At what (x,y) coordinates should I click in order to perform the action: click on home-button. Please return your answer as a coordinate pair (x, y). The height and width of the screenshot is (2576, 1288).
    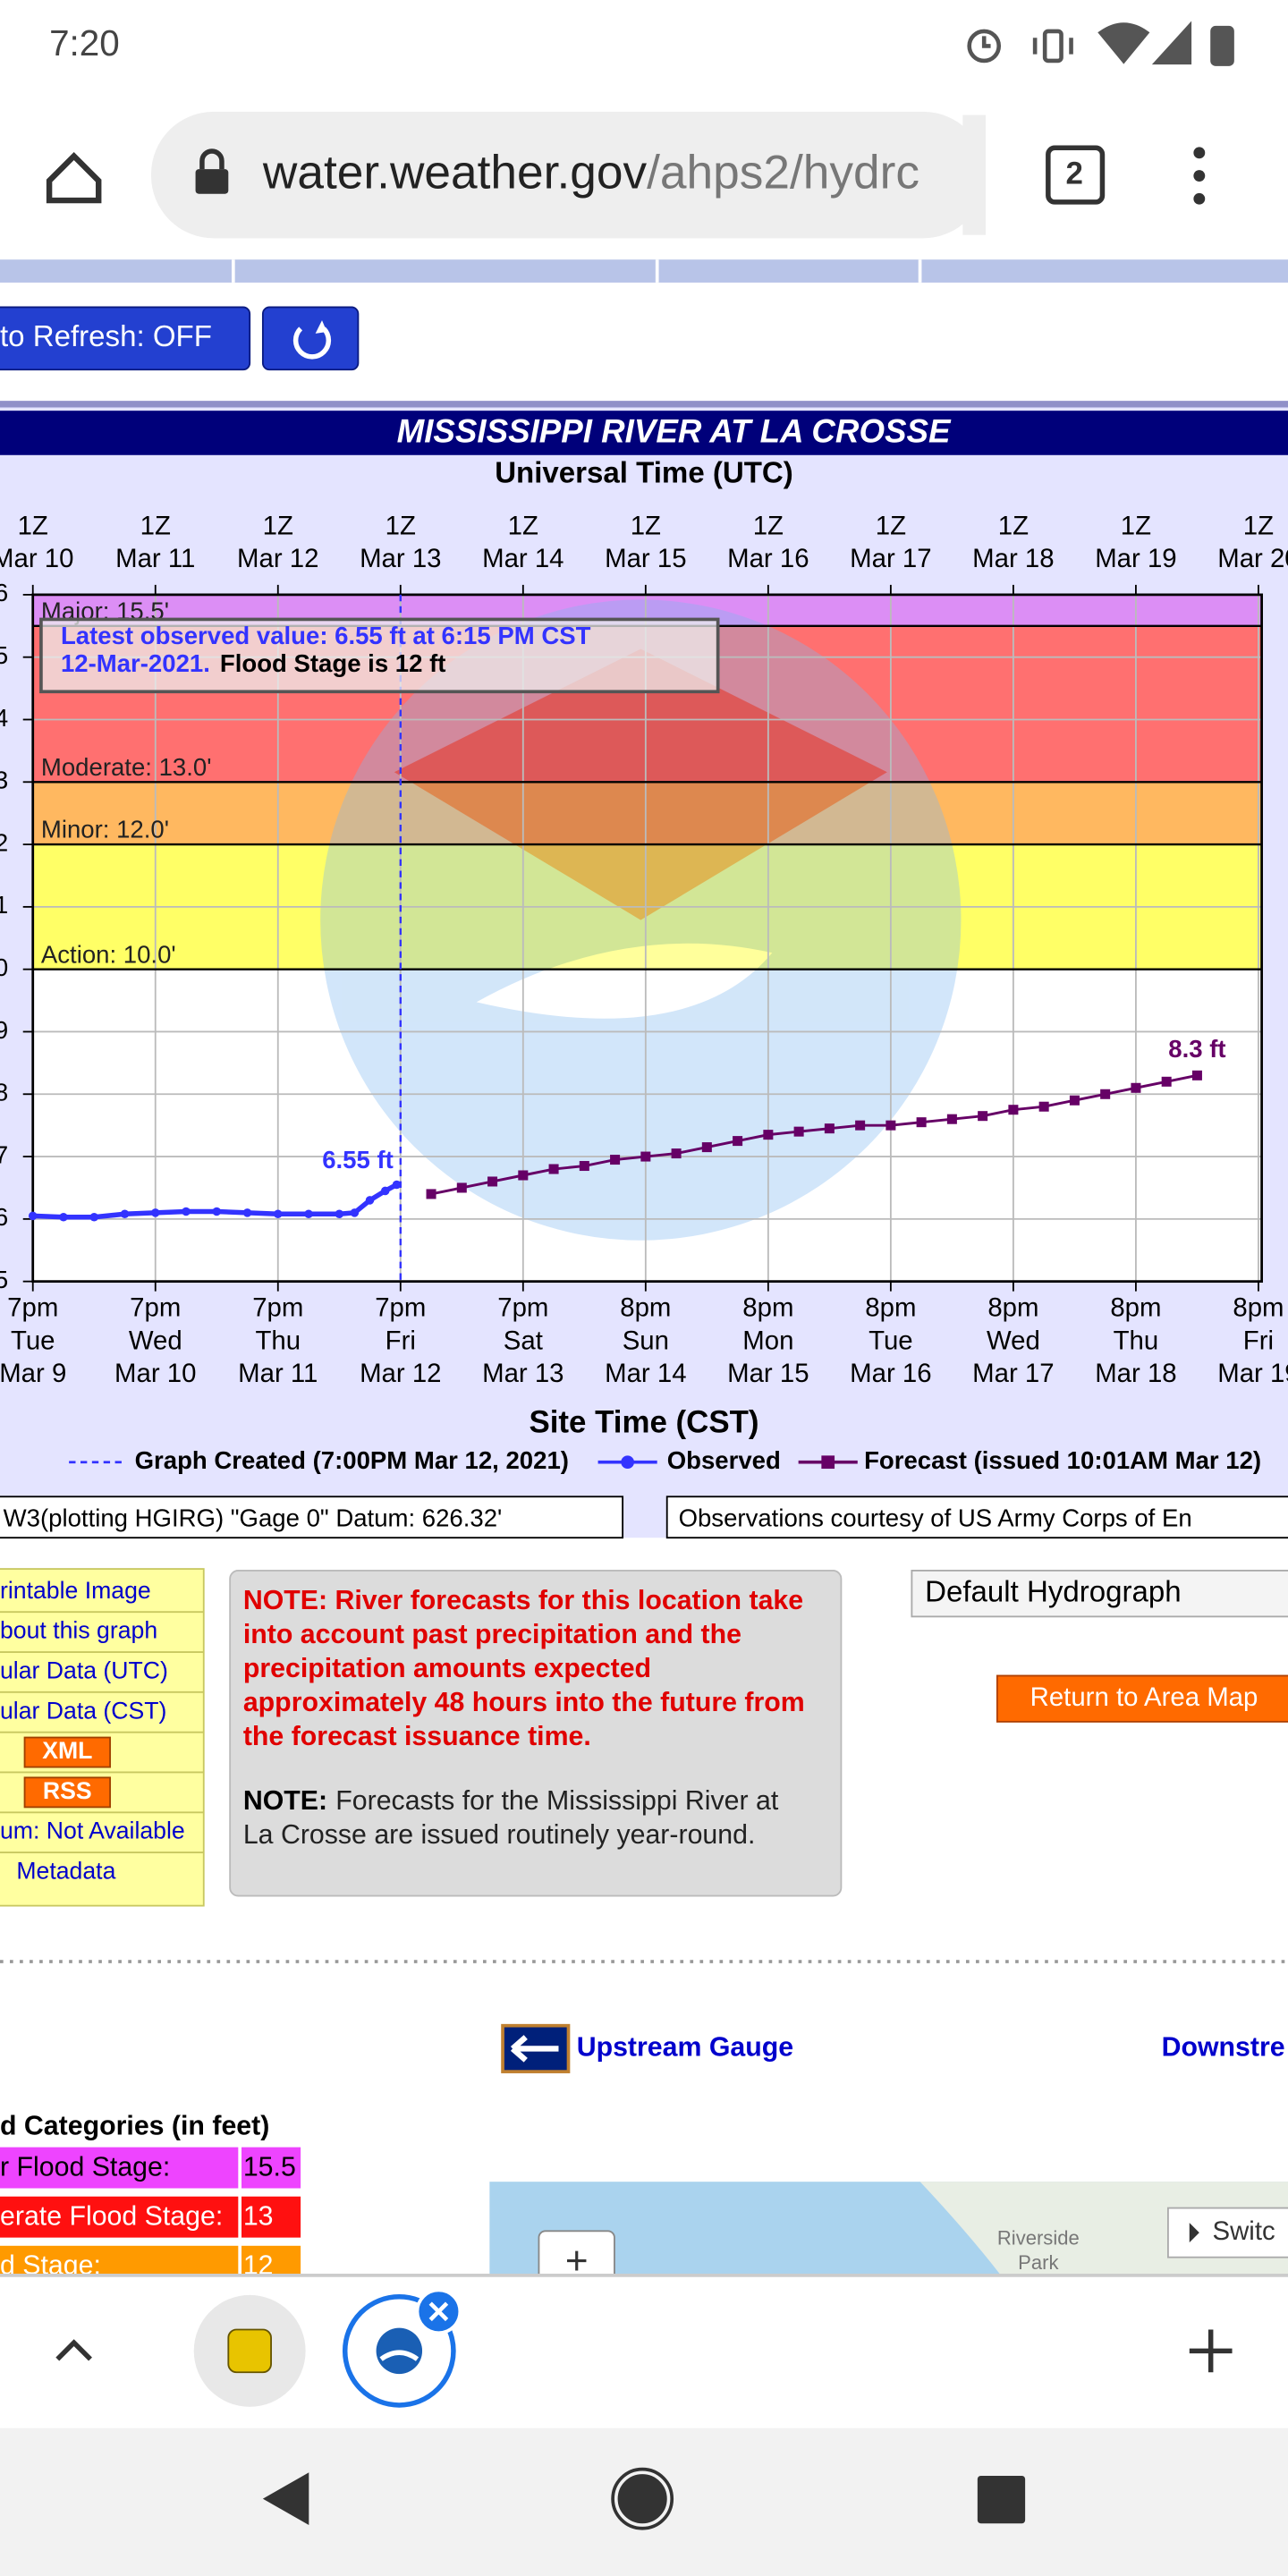
    Looking at the image, I should click on (74, 177).